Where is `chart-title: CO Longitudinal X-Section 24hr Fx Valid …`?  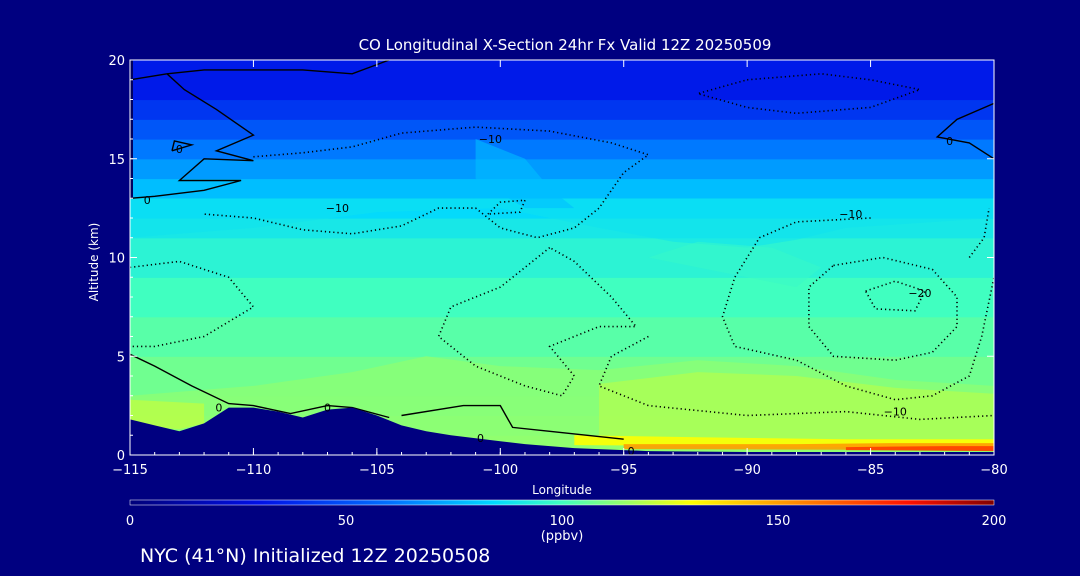
chart-title: CO Longitudinal X-Section 24hr Fx Valid … is located at coordinates (565, 45).